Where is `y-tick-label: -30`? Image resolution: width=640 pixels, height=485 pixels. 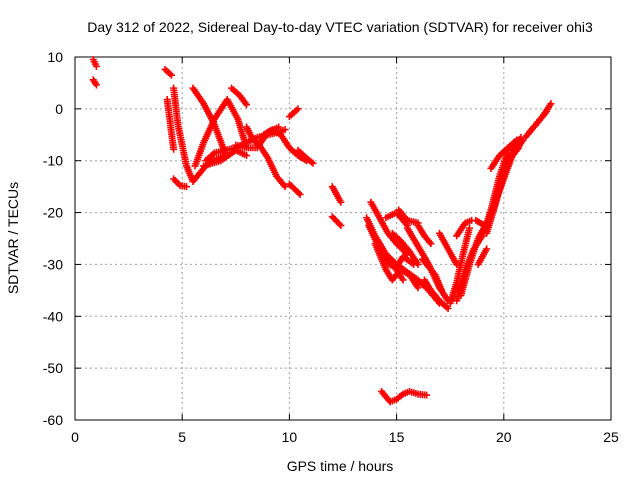
y-tick-label: -30 is located at coordinates (53, 264).